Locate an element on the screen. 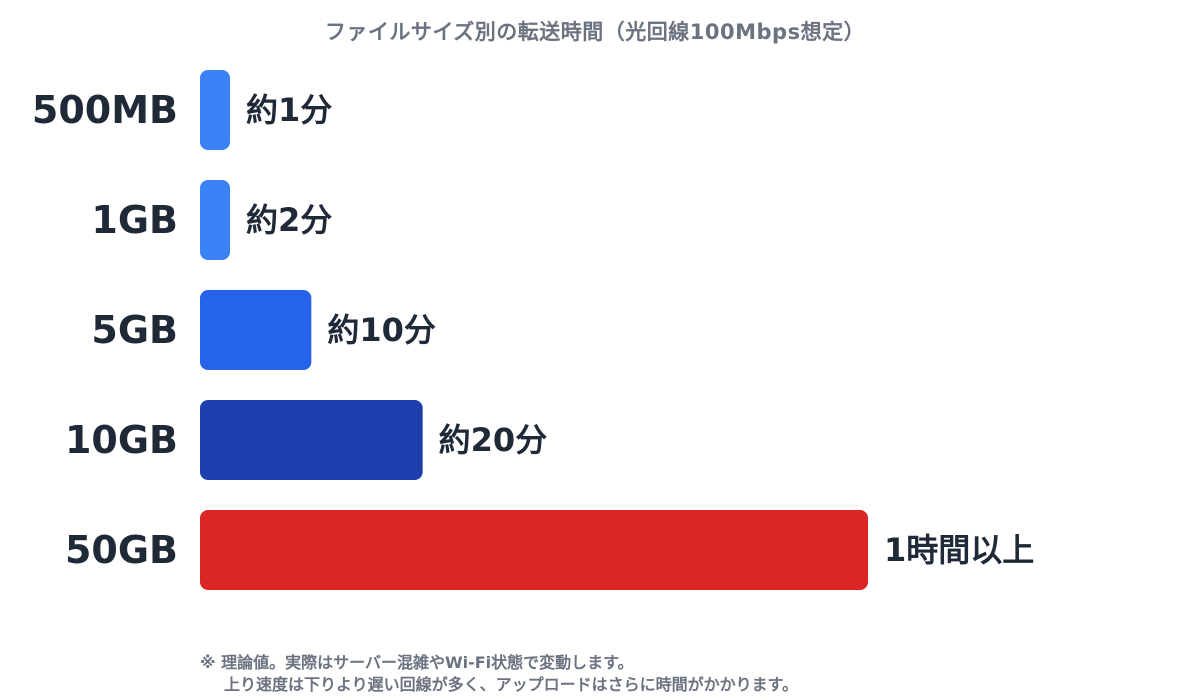  value-label: 約2分 is located at coordinates (289, 220).